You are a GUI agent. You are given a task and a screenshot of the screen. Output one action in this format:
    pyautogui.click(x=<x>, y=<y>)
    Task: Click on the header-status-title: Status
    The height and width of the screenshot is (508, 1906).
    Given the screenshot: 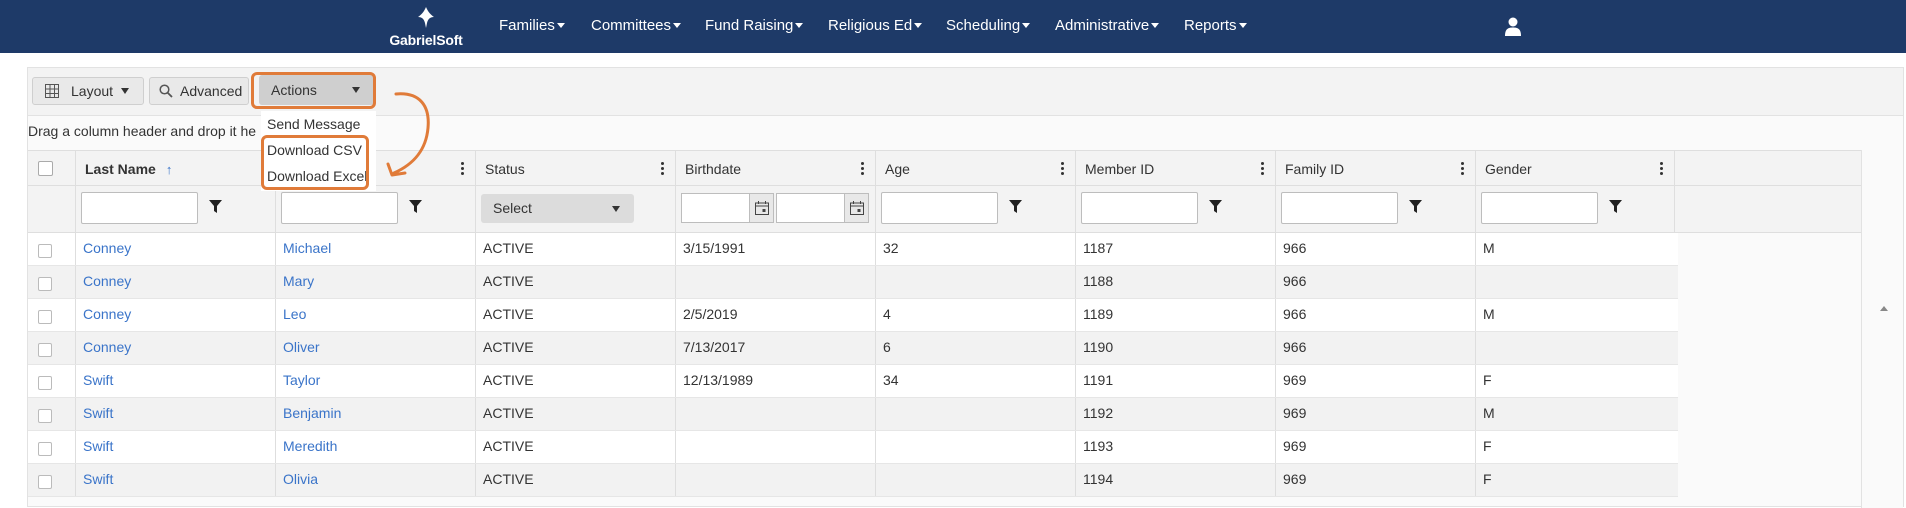 What is the action you would take?
    pyautogui.click(x=505, y=169)
    